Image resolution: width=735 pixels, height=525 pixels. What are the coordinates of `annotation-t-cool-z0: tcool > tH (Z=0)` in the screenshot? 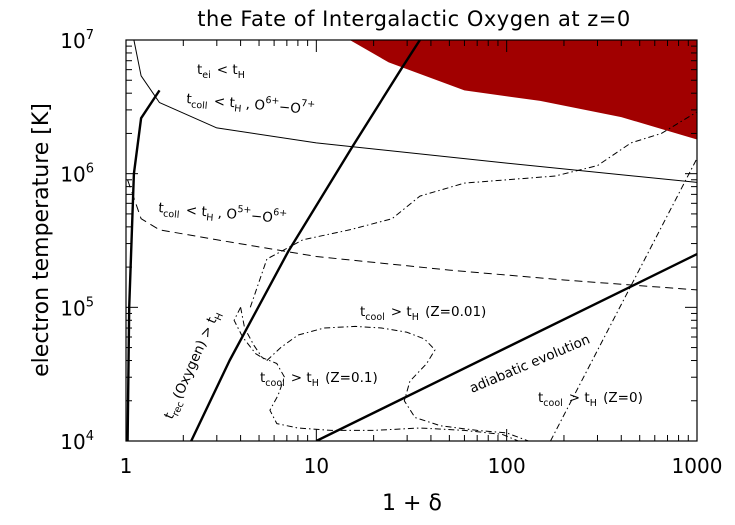 It's located at (590, 399).